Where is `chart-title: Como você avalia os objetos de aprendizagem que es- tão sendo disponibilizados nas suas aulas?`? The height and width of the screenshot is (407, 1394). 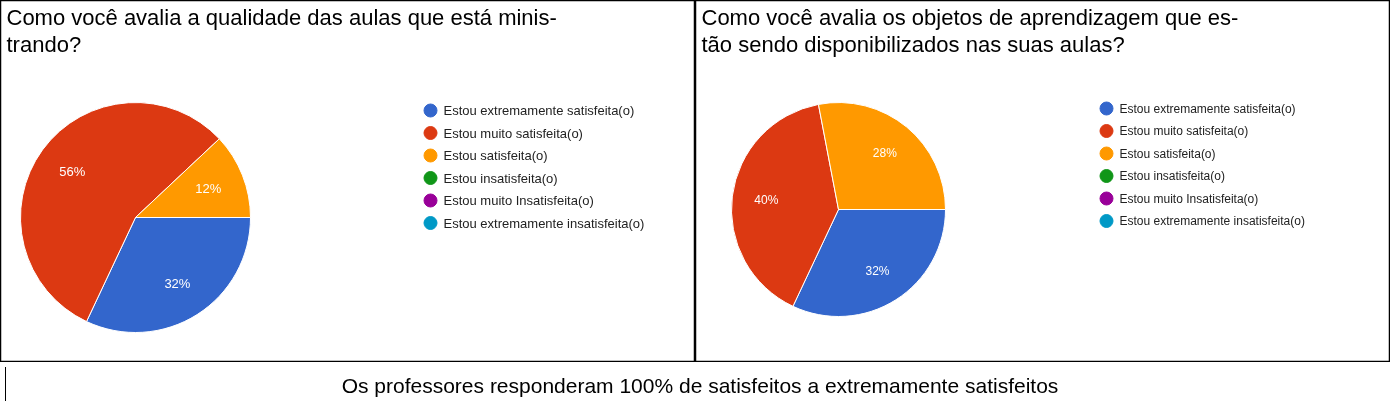
chart-title: Como você avalia os objetos de aprendizagem que es- tão sendo disponibilizados nas suas aulas? is located at coordinates (970, 30).